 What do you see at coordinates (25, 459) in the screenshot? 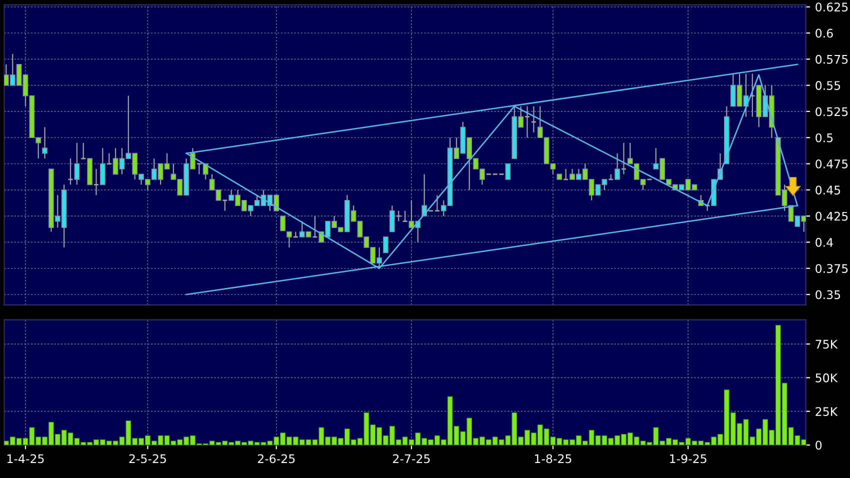
I see `x-tick-label: 1-4-25` at bounding box center [25, 459].